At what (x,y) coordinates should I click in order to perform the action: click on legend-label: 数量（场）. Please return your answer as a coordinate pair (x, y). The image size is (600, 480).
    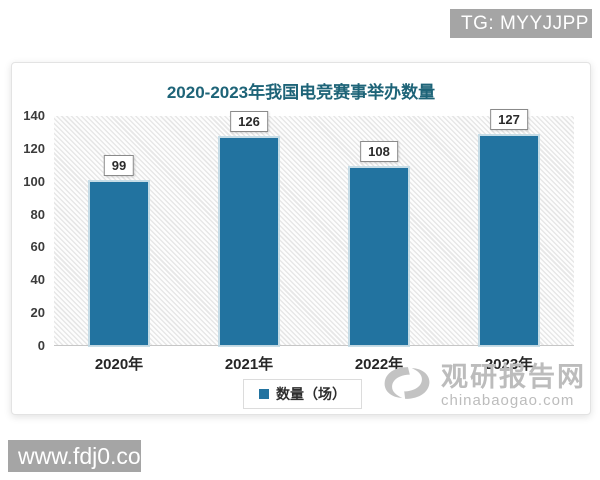
    Looking at the image, I should click on (311, 394).